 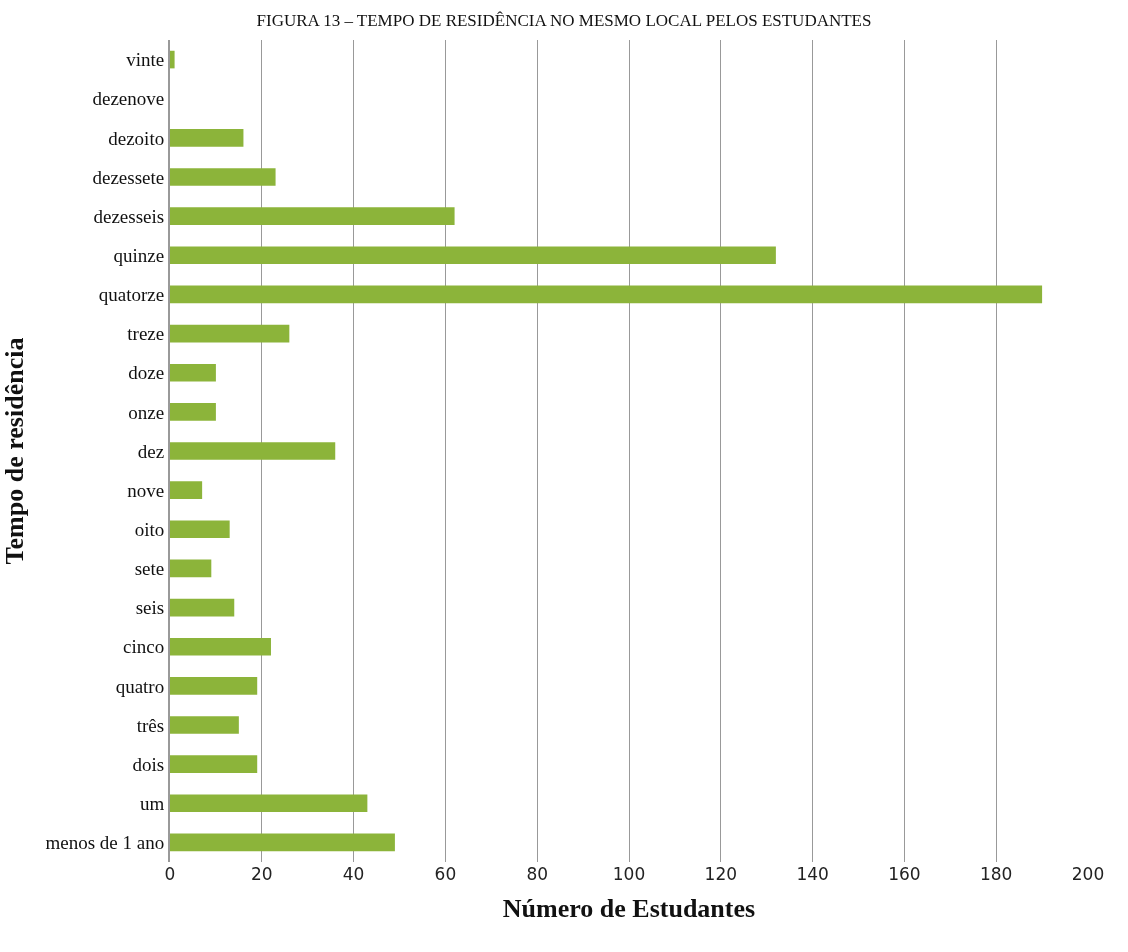 What do you see at coordinates (150, 725) in the screenshot?
I see `y-tick-label: três` at bounding box center [150, 725].